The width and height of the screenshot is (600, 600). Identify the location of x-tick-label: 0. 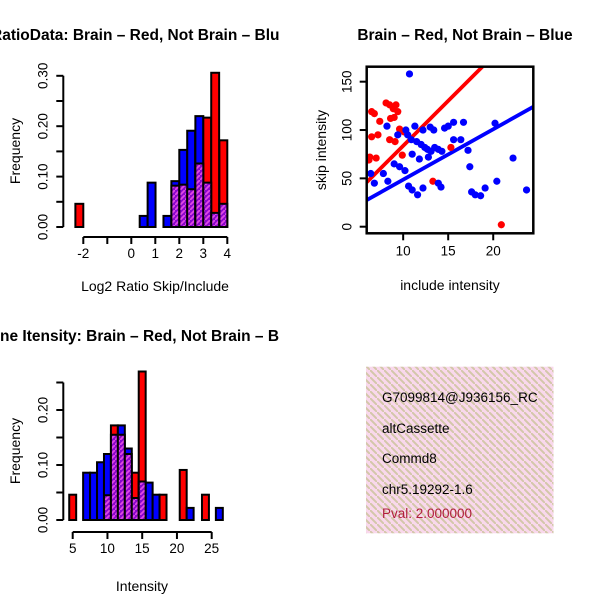
(132, 253).